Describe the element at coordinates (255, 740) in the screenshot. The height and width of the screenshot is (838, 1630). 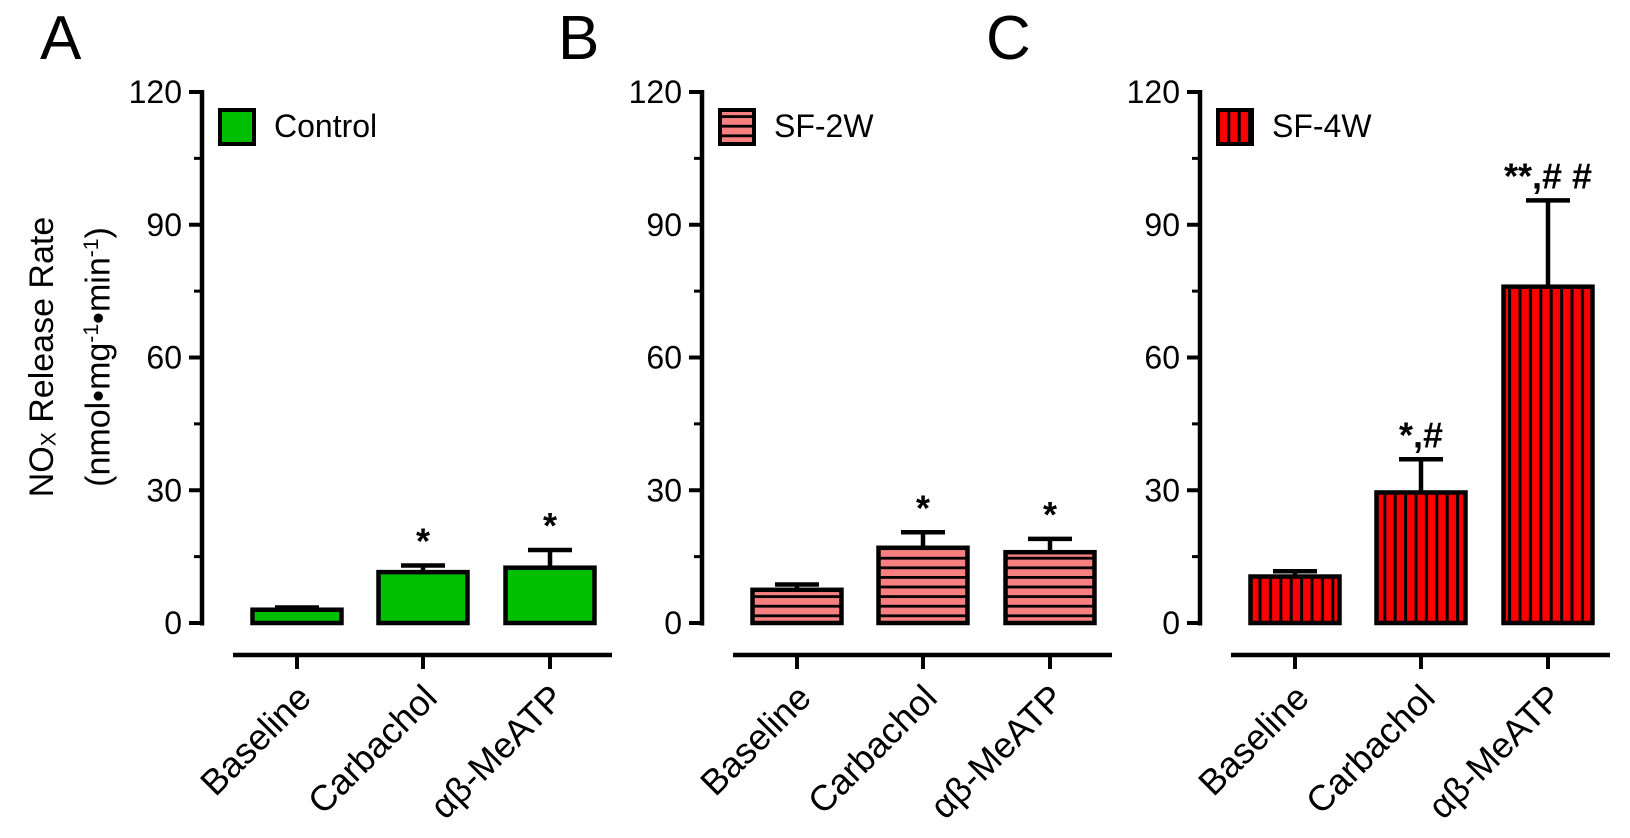
I see `x-category-label-a-0: Baseline` at that location.